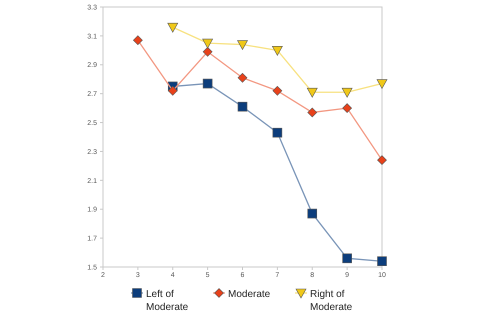  I want to click on legend-label: Moderate, so click(249, 294).